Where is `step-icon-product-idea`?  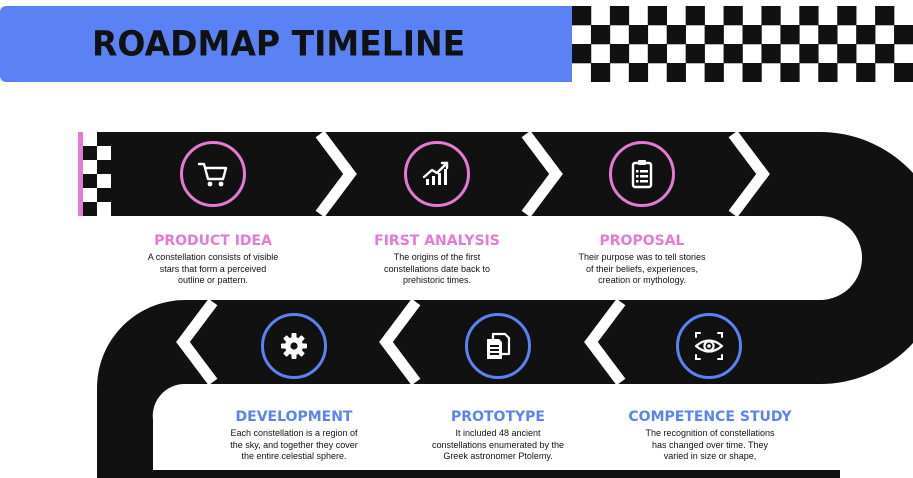
step-icon-product-idea is located at coordinates (213, 174).